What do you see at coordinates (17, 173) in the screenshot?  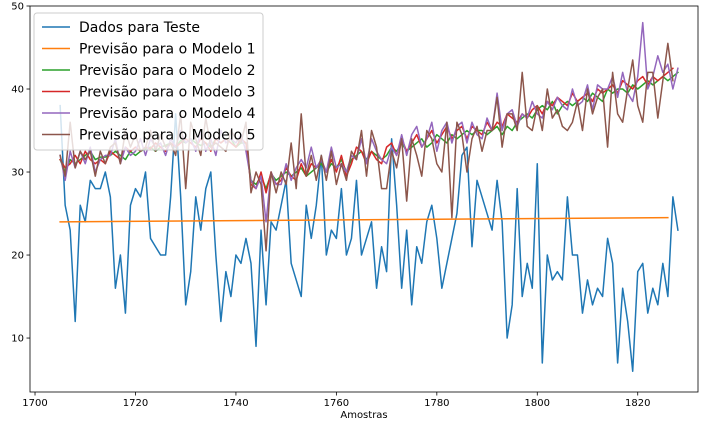 I see `y-tick-label: 30` at bounding box center [17, 173].